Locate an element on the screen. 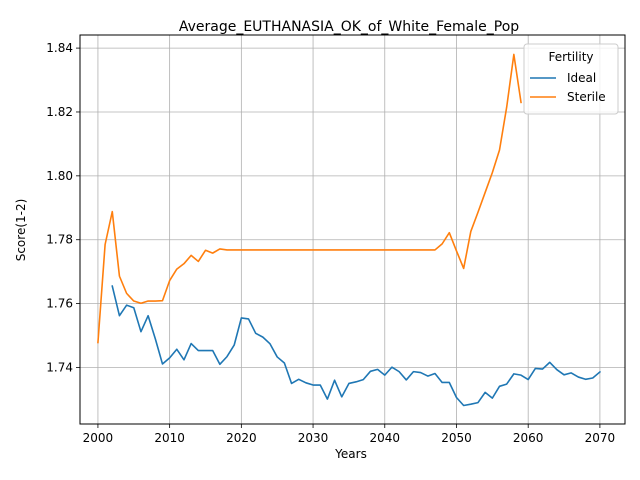 The height and width of the screenshot is (480, 640). x-tick-label: 2060 is located at coordinates (528, 438).